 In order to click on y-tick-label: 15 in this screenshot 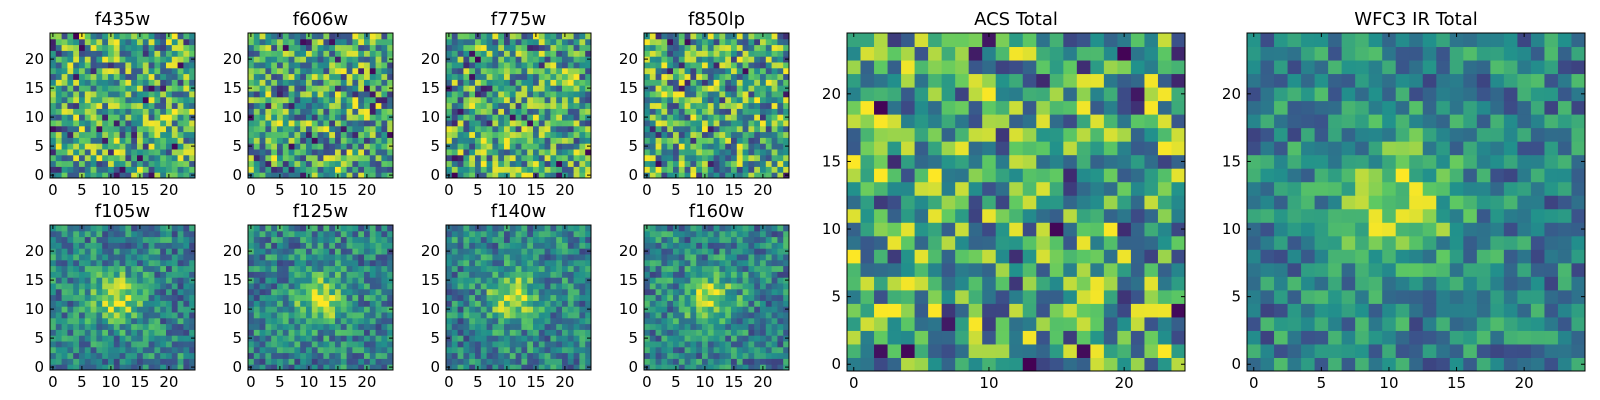, I will do `click(34, 280)`.